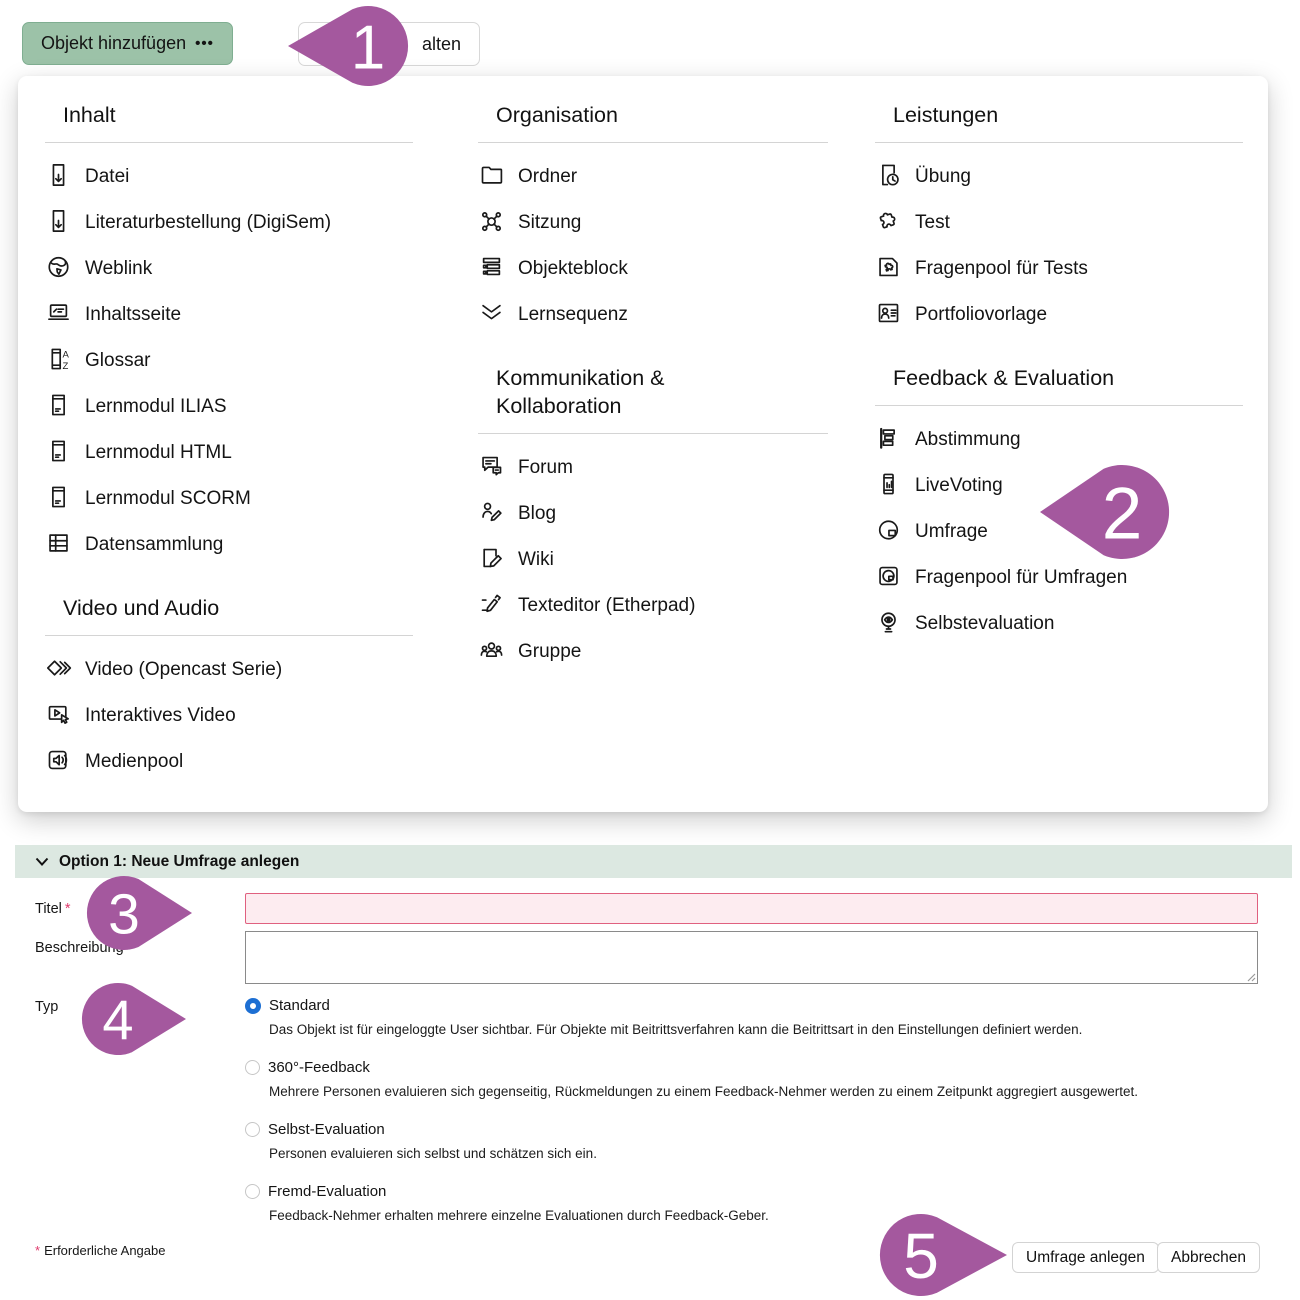 The height and width of the screenshot is (1300, 1300). What do you see at coordinates (1208, 1257) in the screenshot?
I see `cancel-button: Abbrechen` at bounding box center [1208, 1257].